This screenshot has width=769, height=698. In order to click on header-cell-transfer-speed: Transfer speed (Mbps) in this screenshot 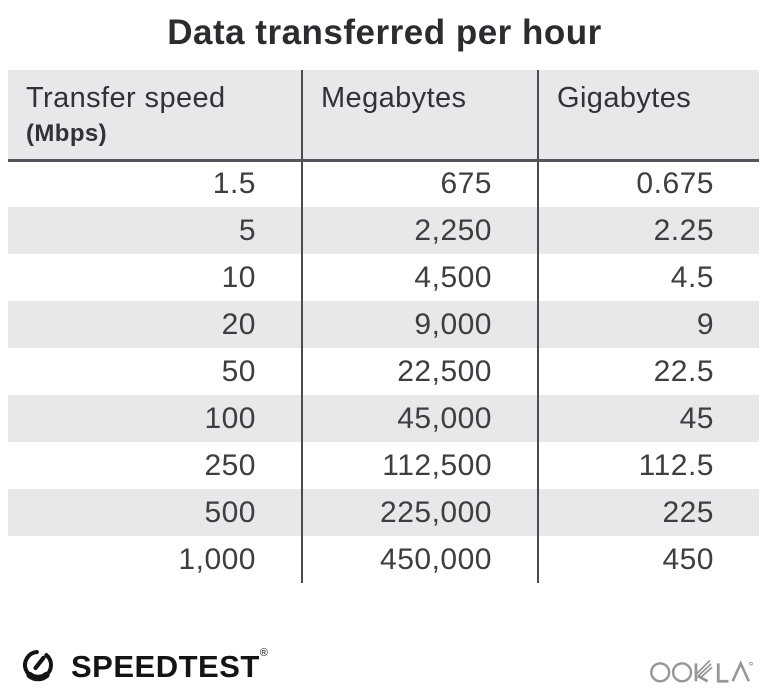, I will do `click(155, 116)`.